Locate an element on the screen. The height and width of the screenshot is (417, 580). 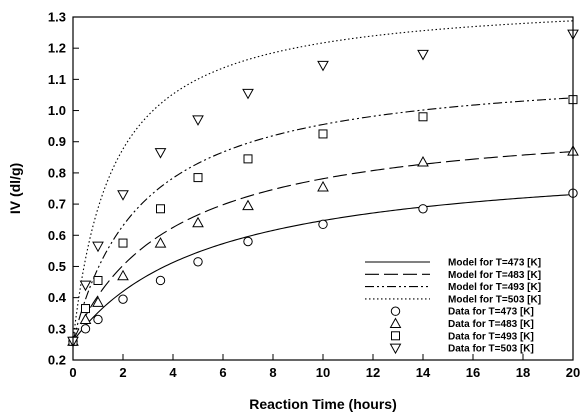
x-tick-label: 4 is located at coordinates (173, 372).